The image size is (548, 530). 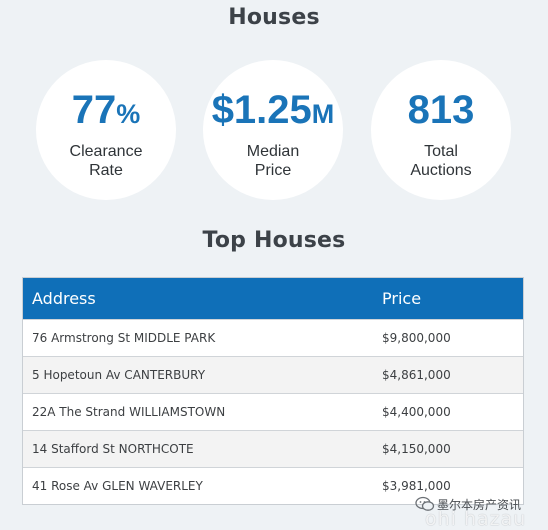 I want to click on price-column-header: Price, so click(x=402, y=298).